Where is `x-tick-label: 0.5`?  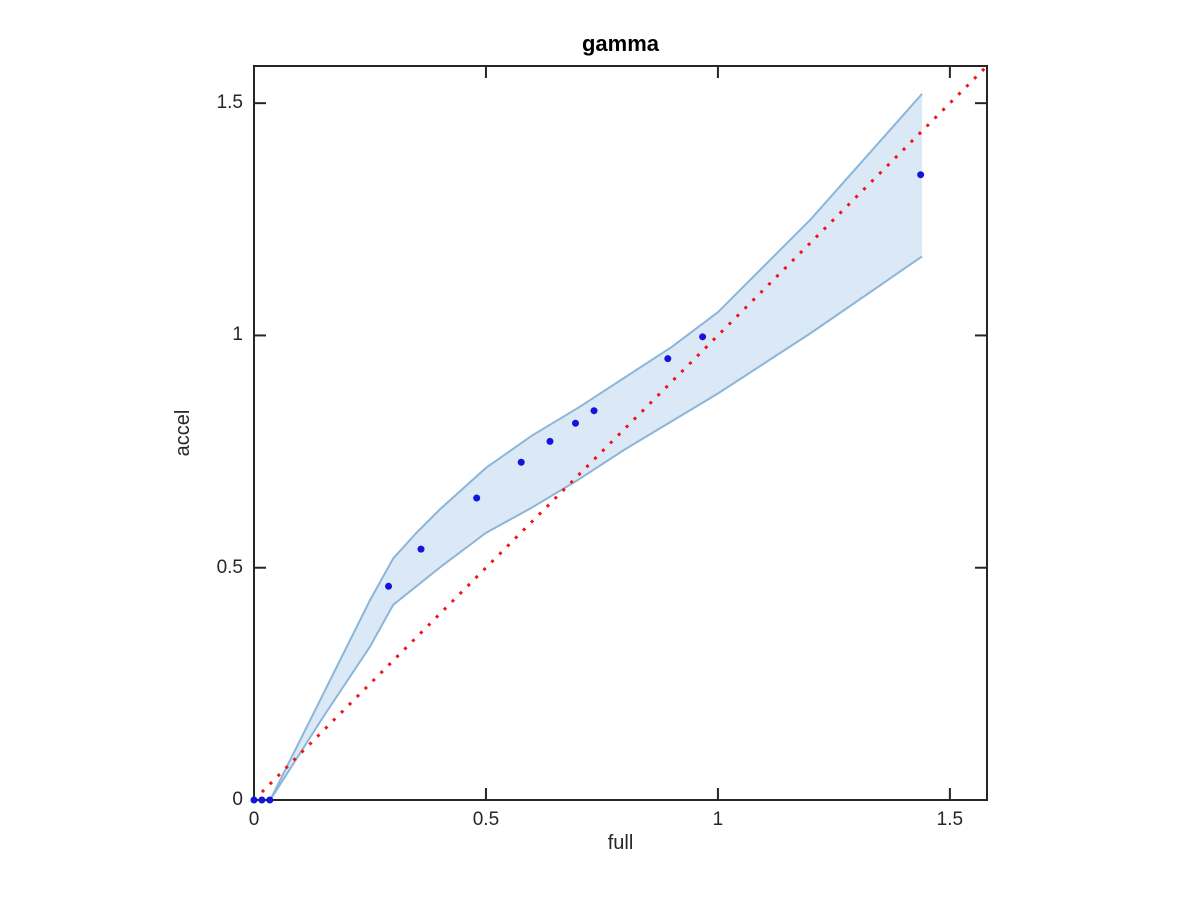 x-tick-label: 0.5 is located at coordinates (486, 819).